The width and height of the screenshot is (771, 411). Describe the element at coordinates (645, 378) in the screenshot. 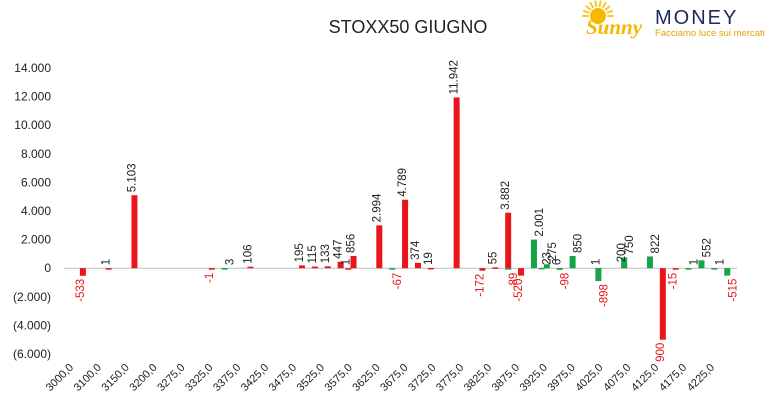

I see `x-tick-label: 4125,0` at that location.